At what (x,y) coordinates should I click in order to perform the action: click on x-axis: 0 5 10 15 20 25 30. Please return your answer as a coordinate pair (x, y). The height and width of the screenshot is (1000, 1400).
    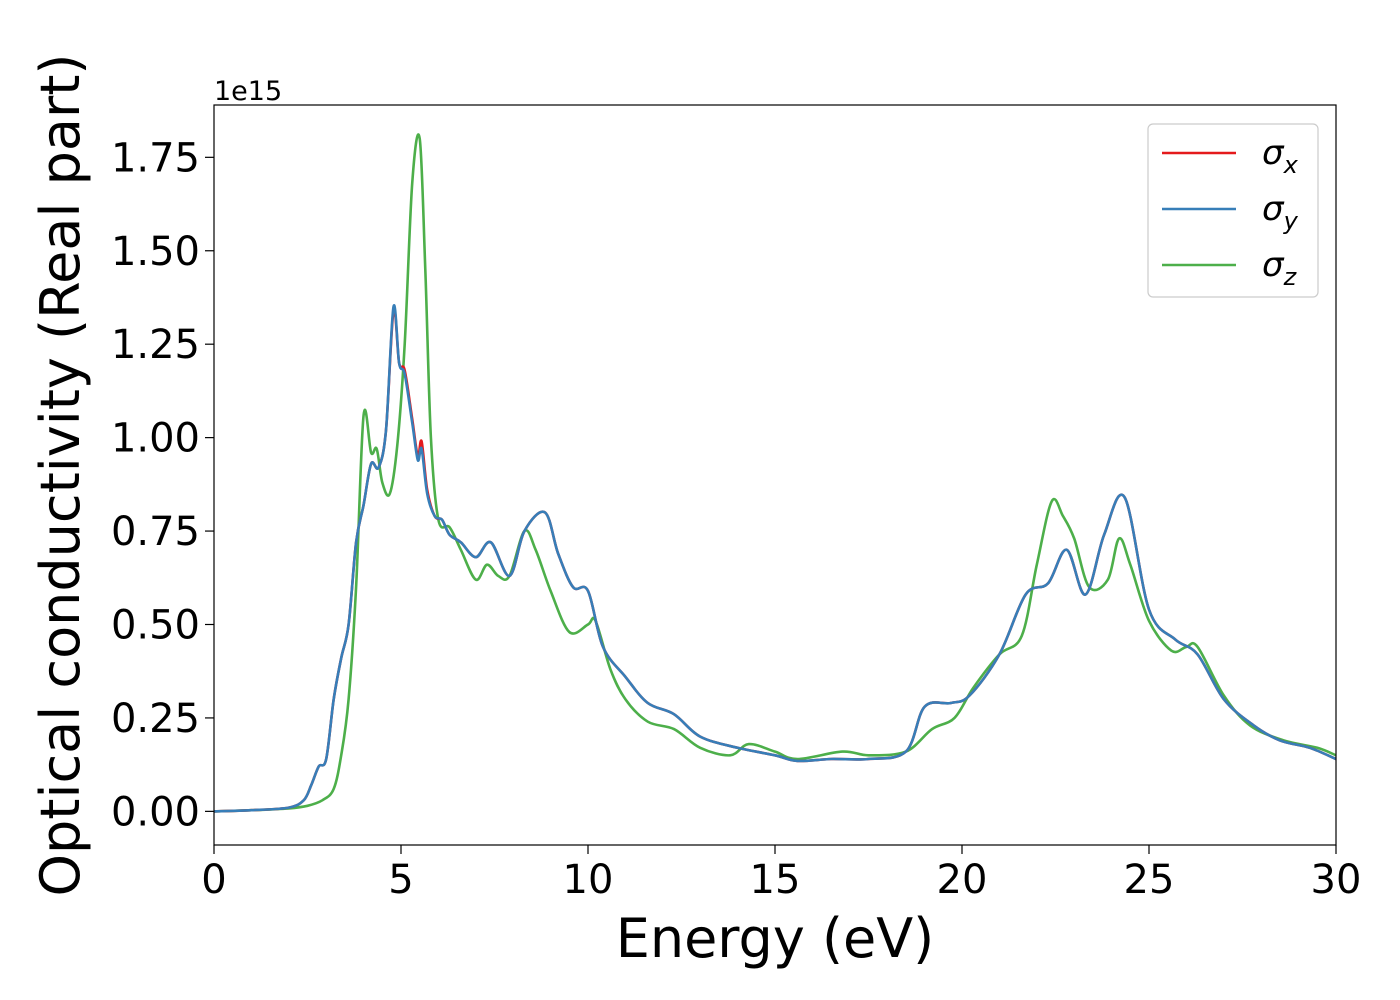
    Looking at the image, I should click on (781, 874).